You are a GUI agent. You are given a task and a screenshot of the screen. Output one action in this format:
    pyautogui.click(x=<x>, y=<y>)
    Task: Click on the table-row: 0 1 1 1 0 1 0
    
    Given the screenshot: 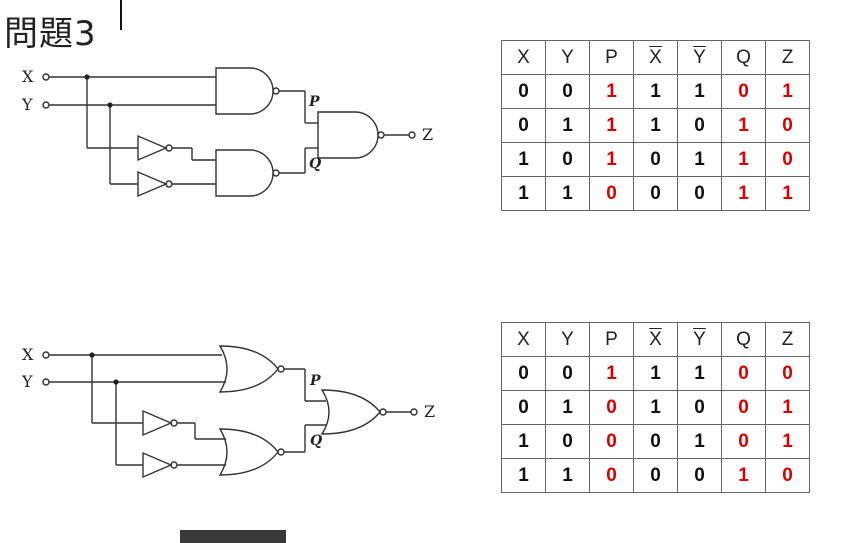 What is the action you would take?
    pyautogui.click(x=655, y=125)
    